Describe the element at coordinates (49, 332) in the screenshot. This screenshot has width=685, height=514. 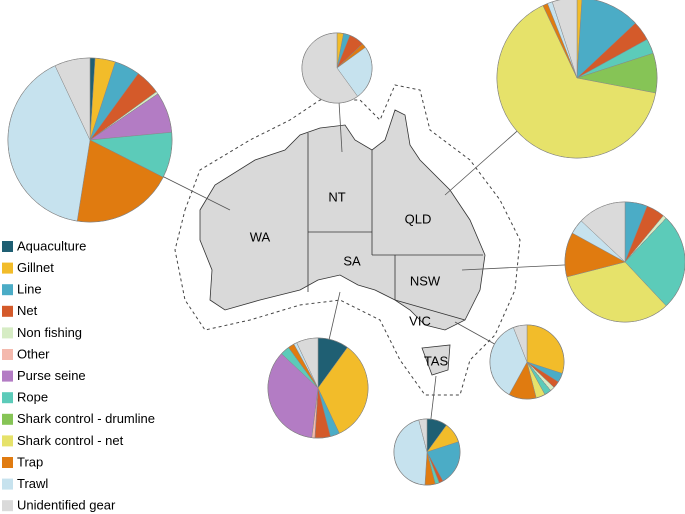
I see `legend-label: Non fishing` at that location.